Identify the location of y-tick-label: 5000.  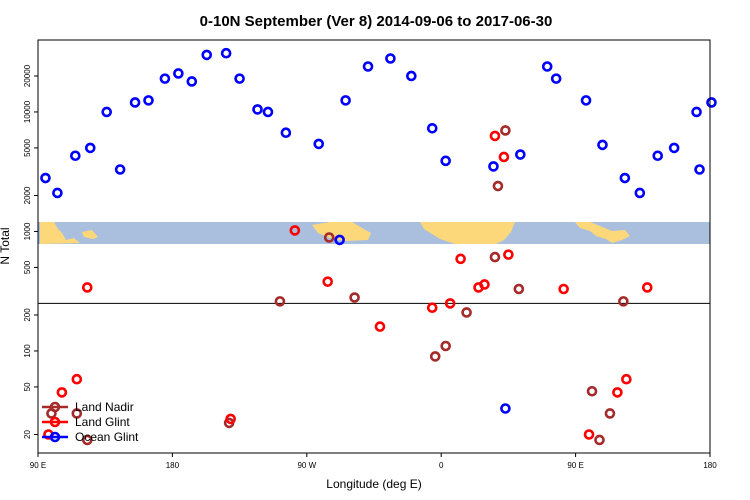
(27, 147).